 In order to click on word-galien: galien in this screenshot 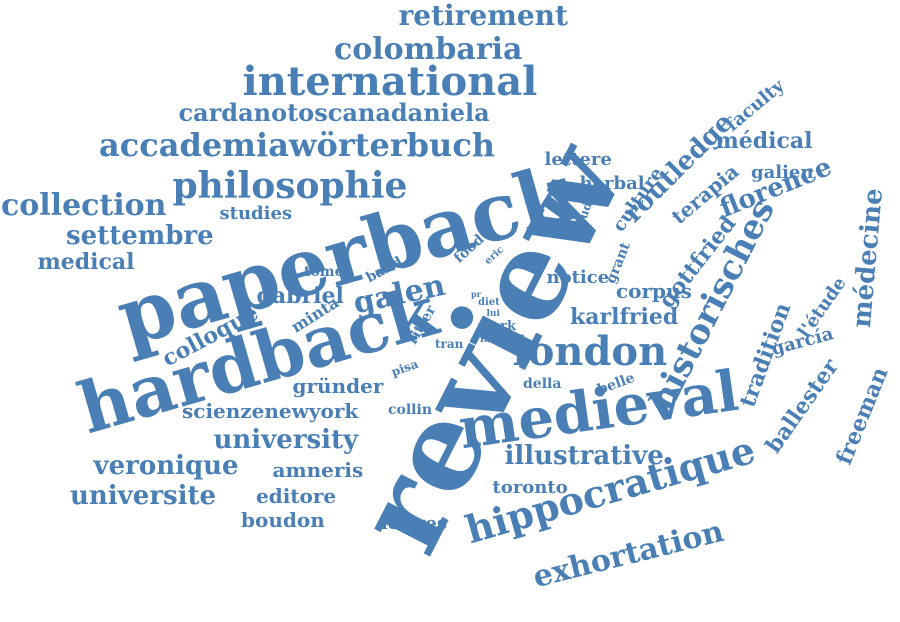, I will do `click(782, 172)`.